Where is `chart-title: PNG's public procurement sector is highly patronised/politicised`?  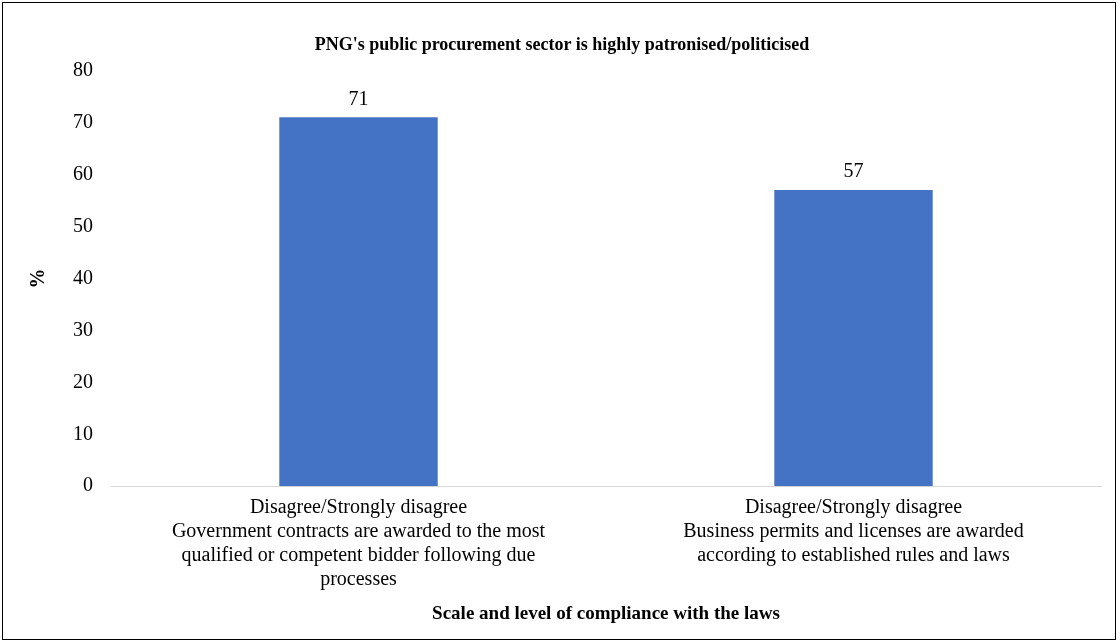
chart-title: PNG's public procurement sector is highly patronised/politicised is located at coordinates (562, 44).